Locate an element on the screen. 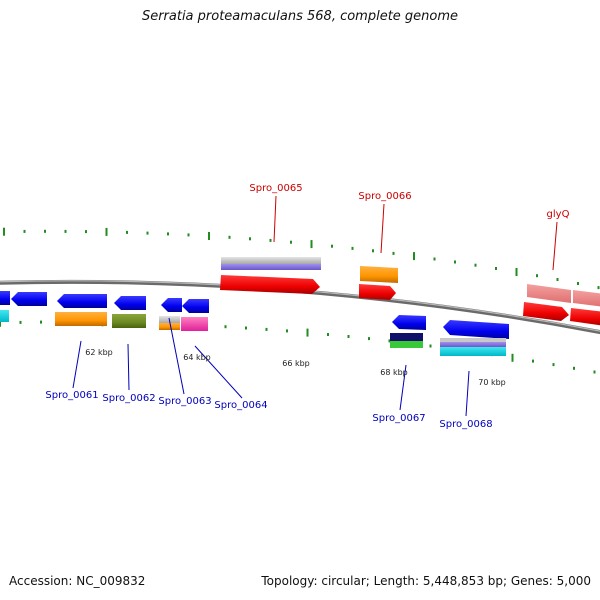  label-spro-0068: Spro_0068 is located at coordinates (465, 424).